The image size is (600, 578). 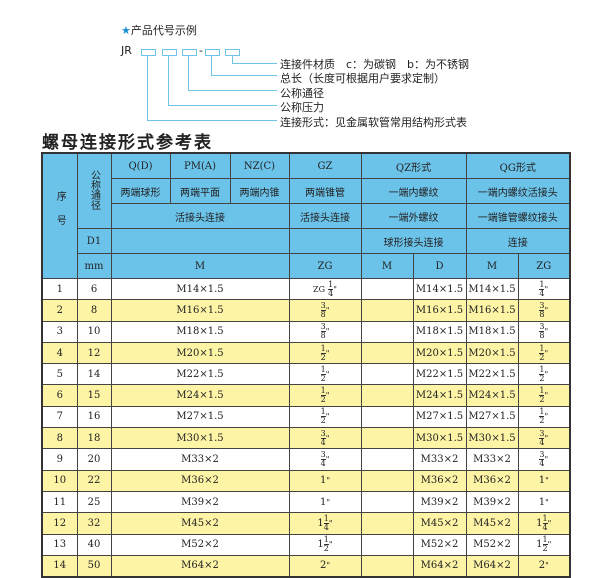 What do you see at coordinates (439, 523) in the screenshot?
I see `cell-qz-d: M45×2` at bounding box center [439, 523].